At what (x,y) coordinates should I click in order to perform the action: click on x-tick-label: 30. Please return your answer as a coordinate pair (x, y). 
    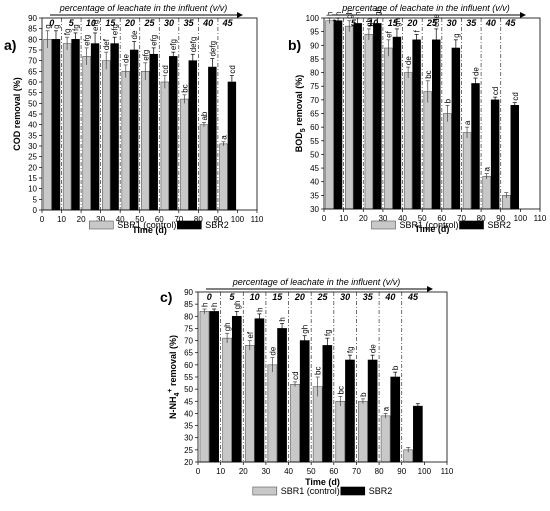
    Looking at the image, I should click on (100, 219).